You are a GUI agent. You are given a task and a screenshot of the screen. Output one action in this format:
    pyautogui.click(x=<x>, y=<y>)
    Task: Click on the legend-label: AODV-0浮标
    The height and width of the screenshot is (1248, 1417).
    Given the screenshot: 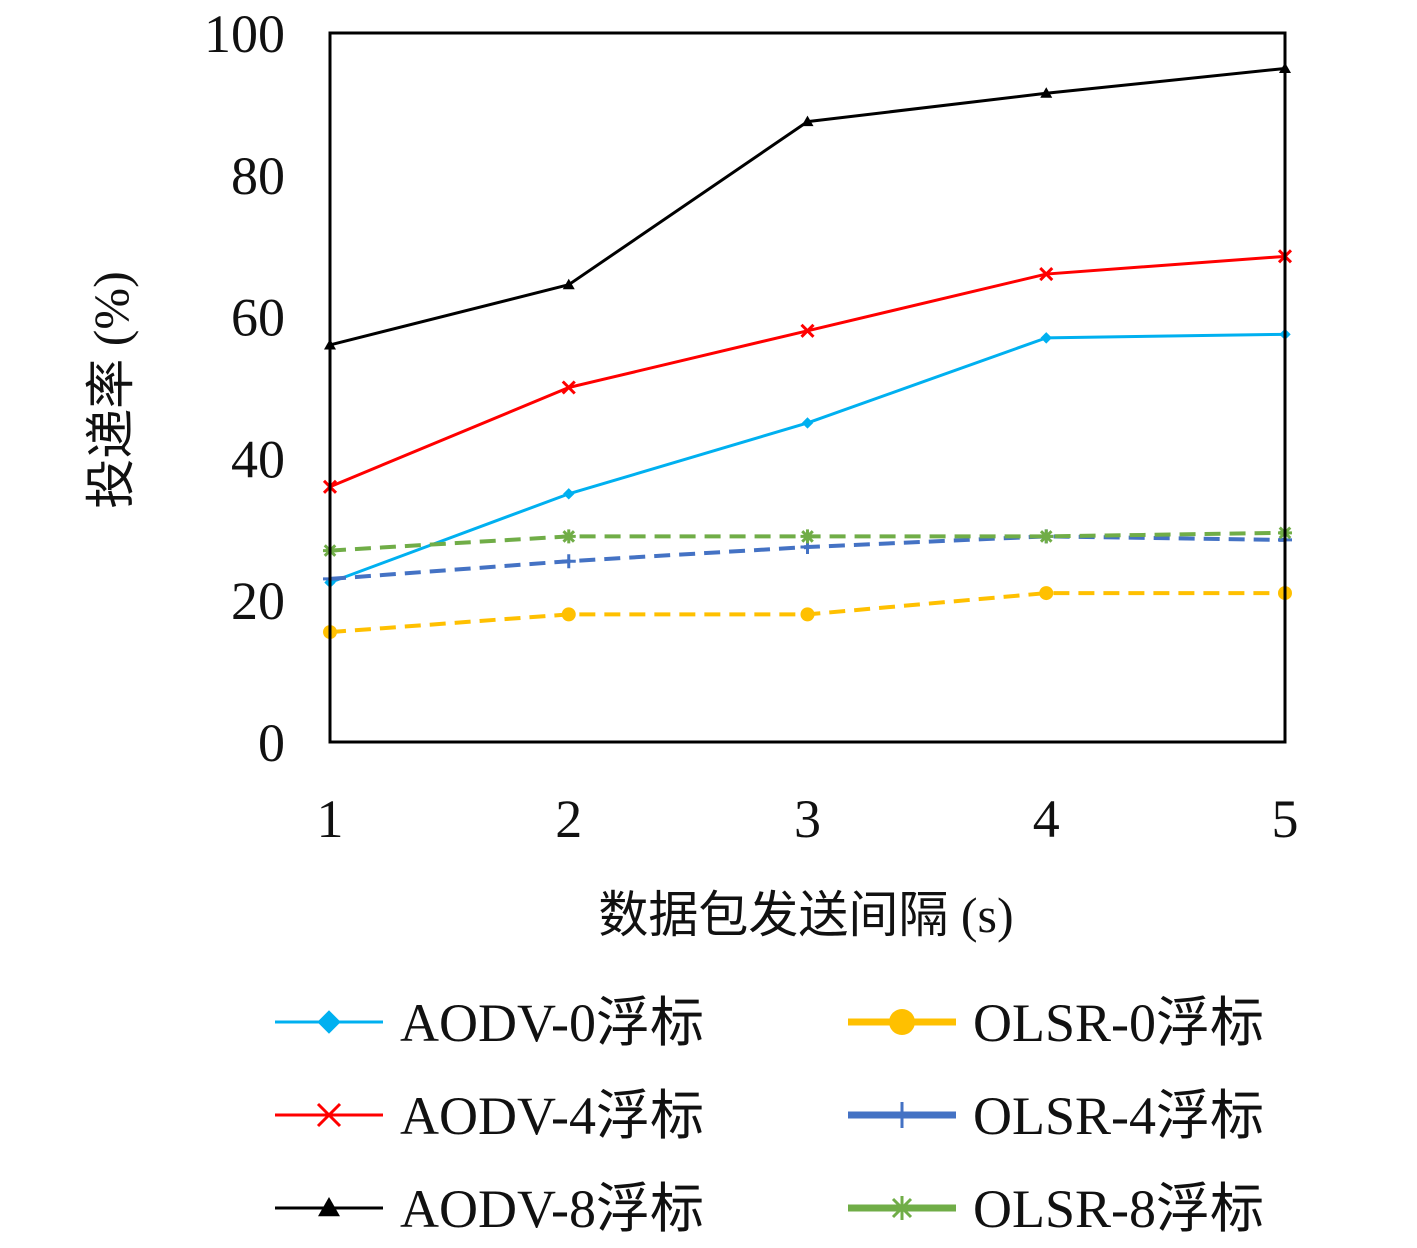 What is the action you would take?
    pyautogui.click(x=552, y=1023)
    